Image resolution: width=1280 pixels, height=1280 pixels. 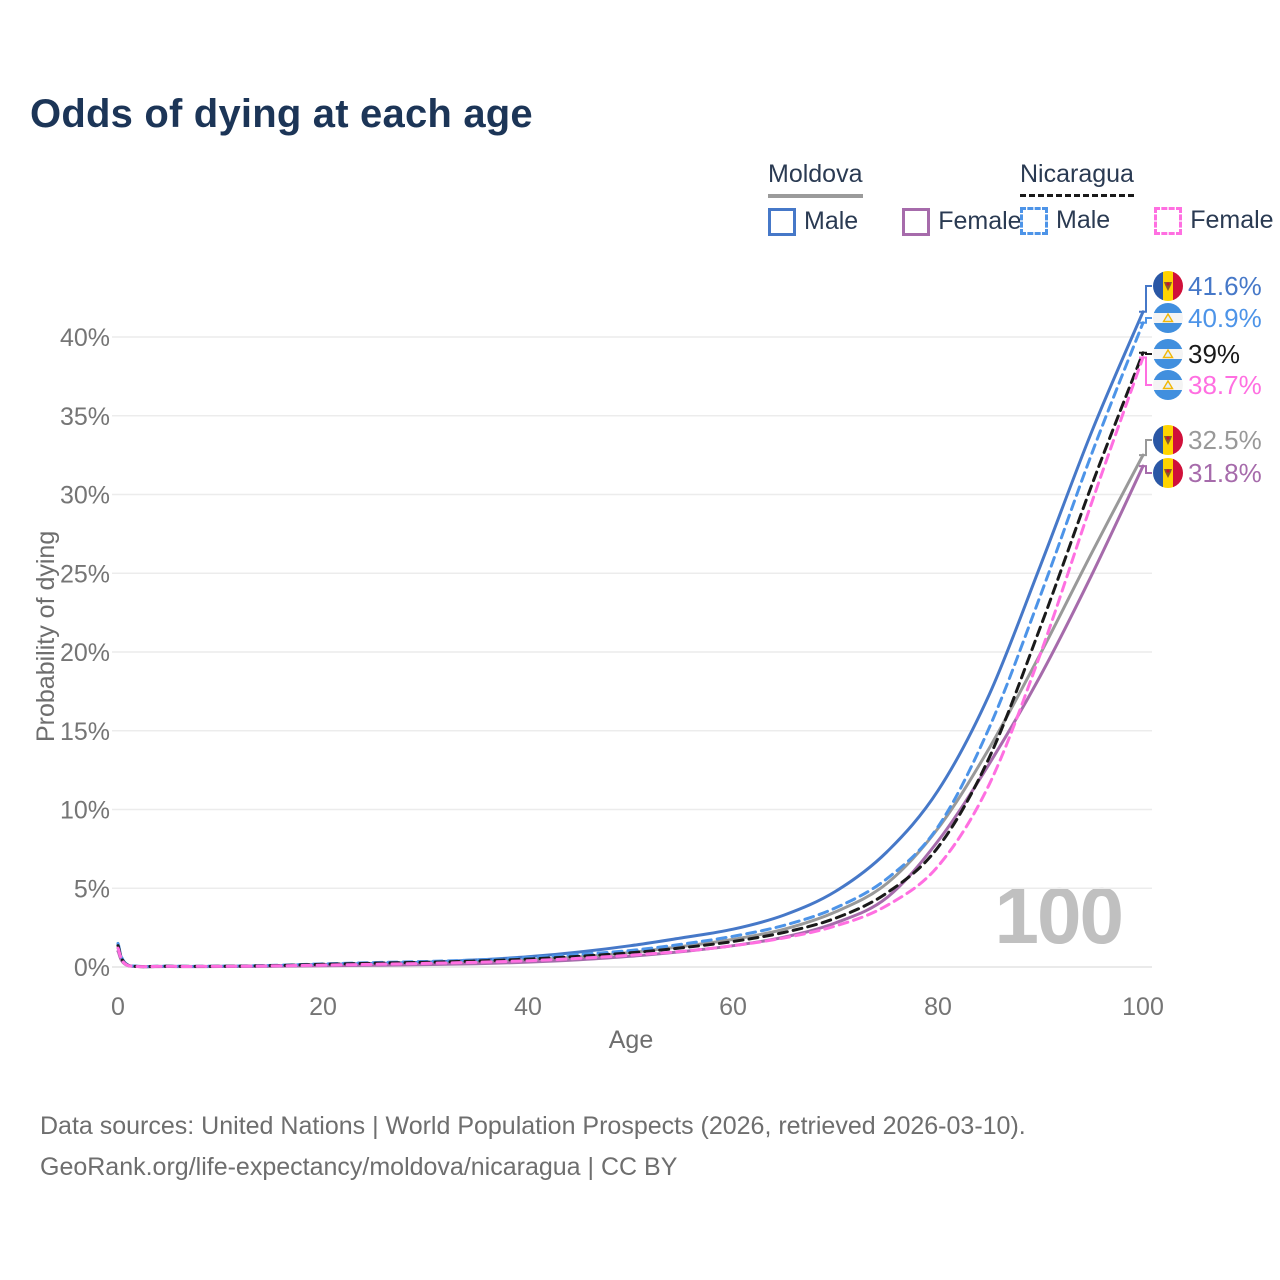 What do you see at coordinates (1143, 1007) in the screenshot?
I see `x-tick-label: 100` at bounding box center [1143, 1007].